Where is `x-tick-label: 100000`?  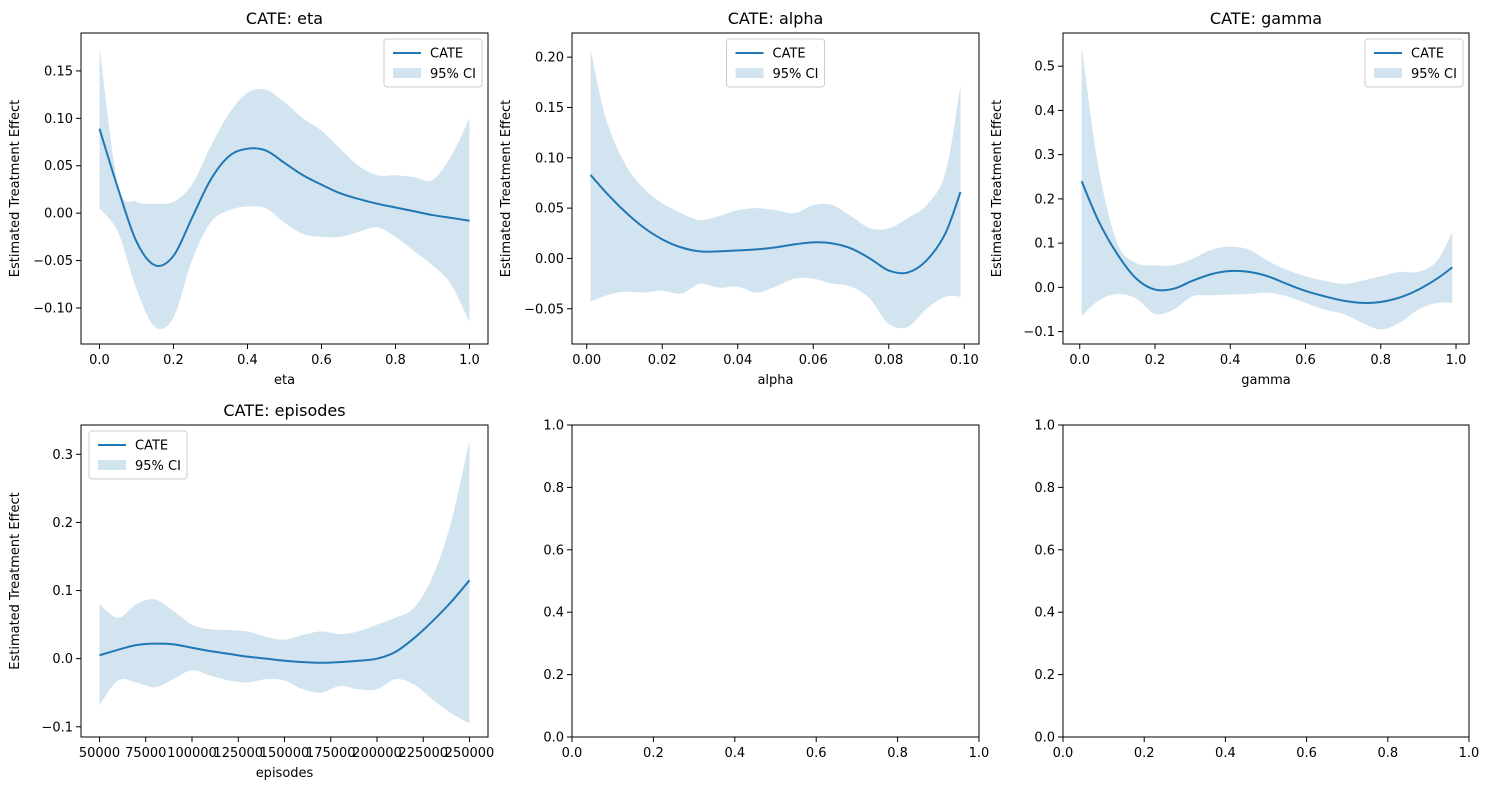 x-tick-label: 100000 is located at coordinates (192, 753).